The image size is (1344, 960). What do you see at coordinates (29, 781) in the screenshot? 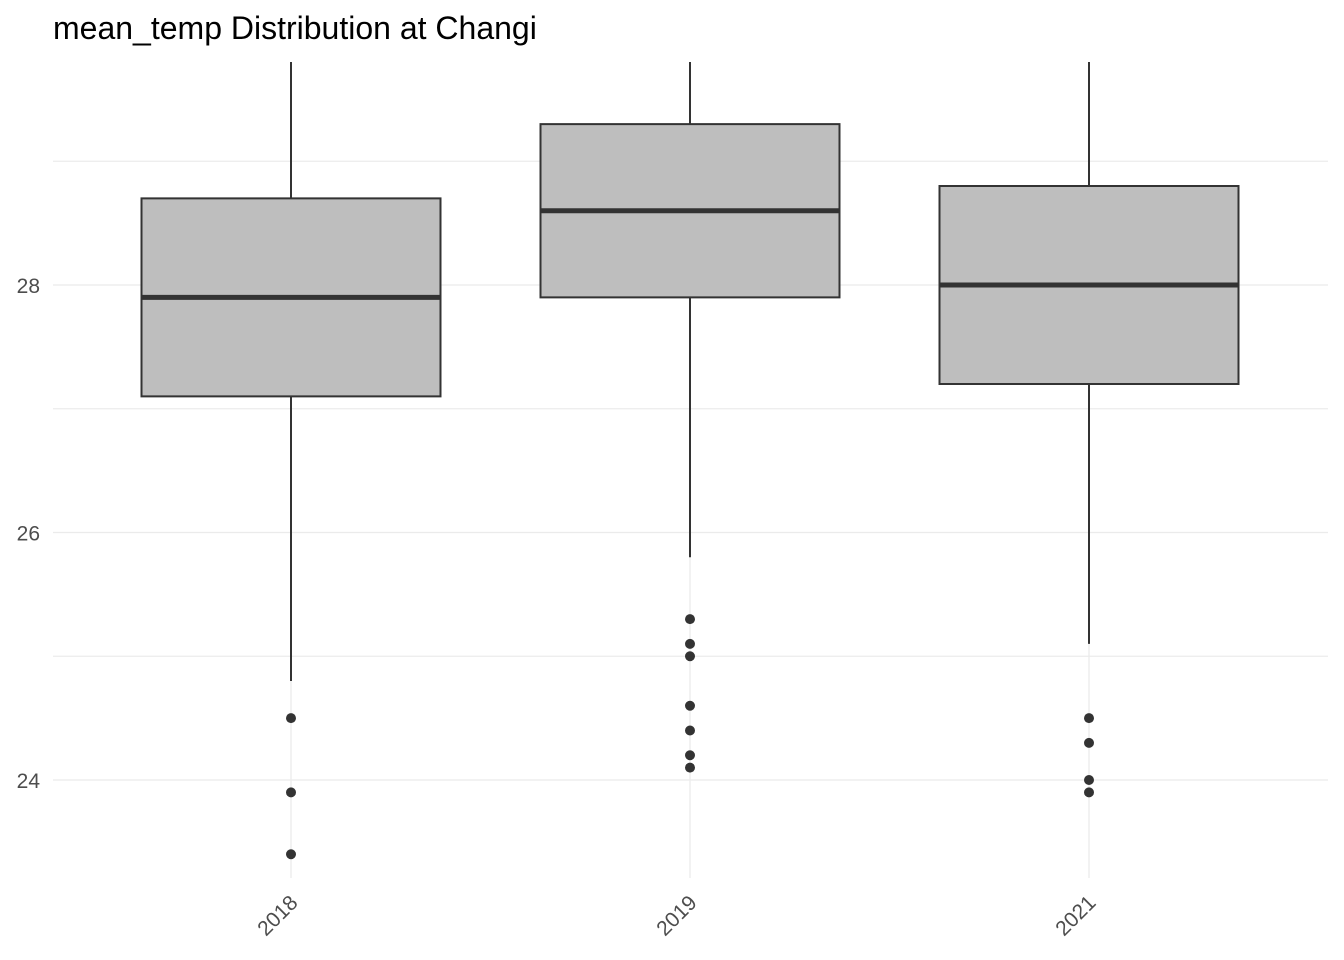
I see `y-tick-label: 24` at bounding box center [29, 781].